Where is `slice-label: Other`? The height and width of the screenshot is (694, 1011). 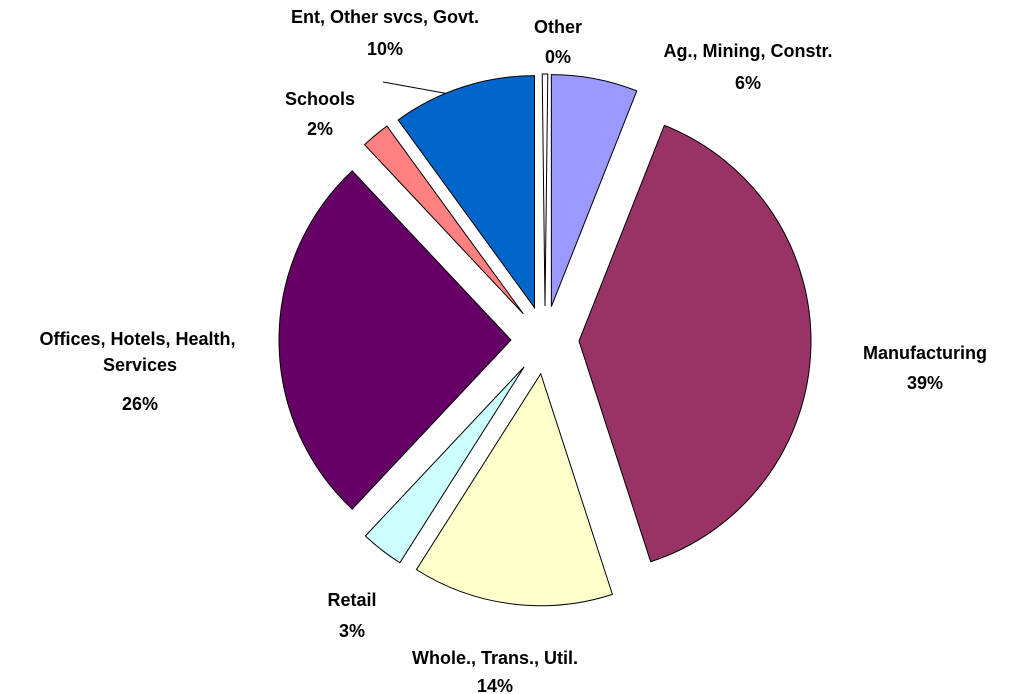
slice-label: Other is located at coordinates (558, 27).